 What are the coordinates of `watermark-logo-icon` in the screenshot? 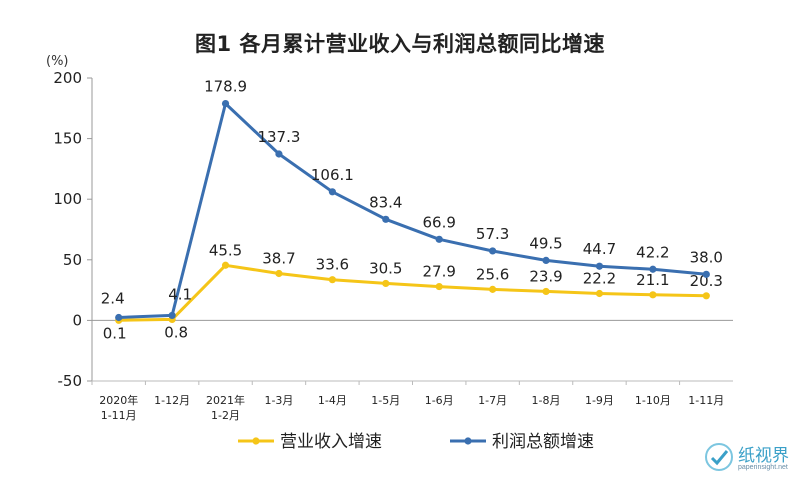 It's located at (719, 457).